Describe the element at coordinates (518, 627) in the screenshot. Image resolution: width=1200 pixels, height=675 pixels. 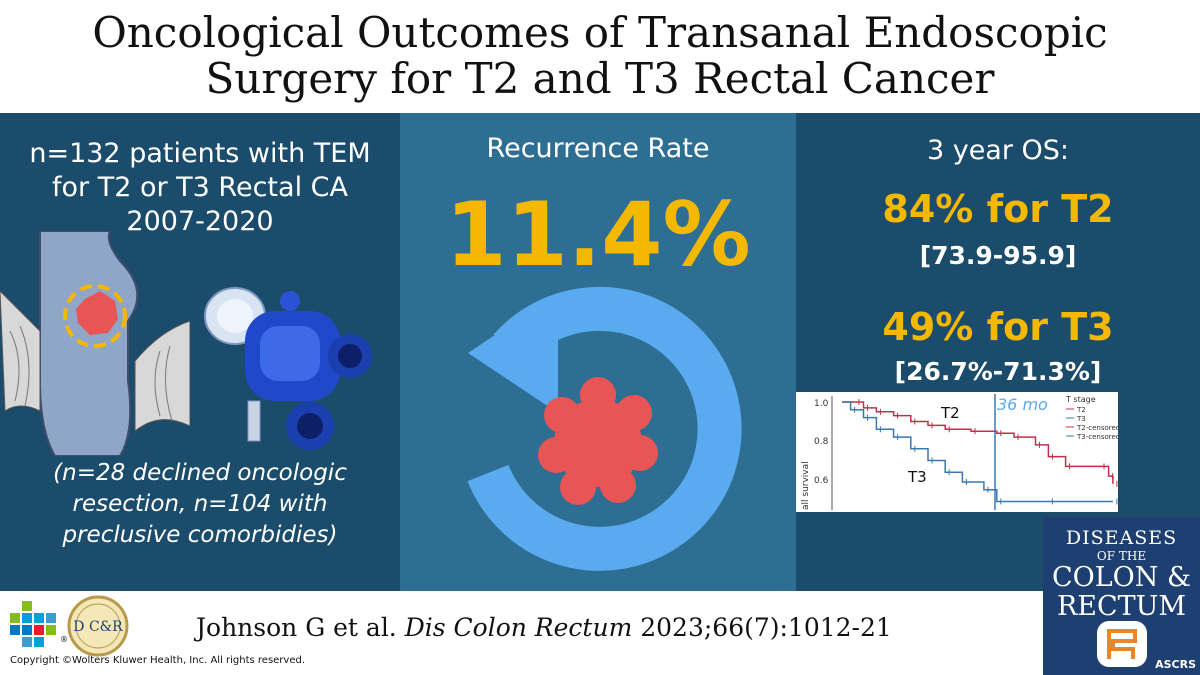
I see `citation-journal: Dis Colon Rectum` at that location.